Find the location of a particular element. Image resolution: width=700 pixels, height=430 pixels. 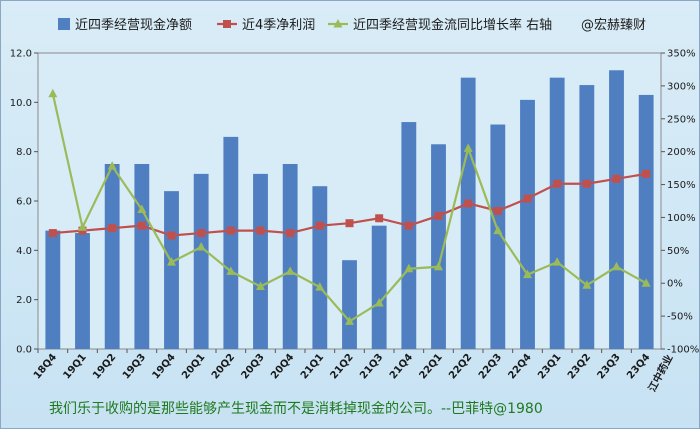

x-tick-label: 19Q4 is located at coordinates (163, 367).